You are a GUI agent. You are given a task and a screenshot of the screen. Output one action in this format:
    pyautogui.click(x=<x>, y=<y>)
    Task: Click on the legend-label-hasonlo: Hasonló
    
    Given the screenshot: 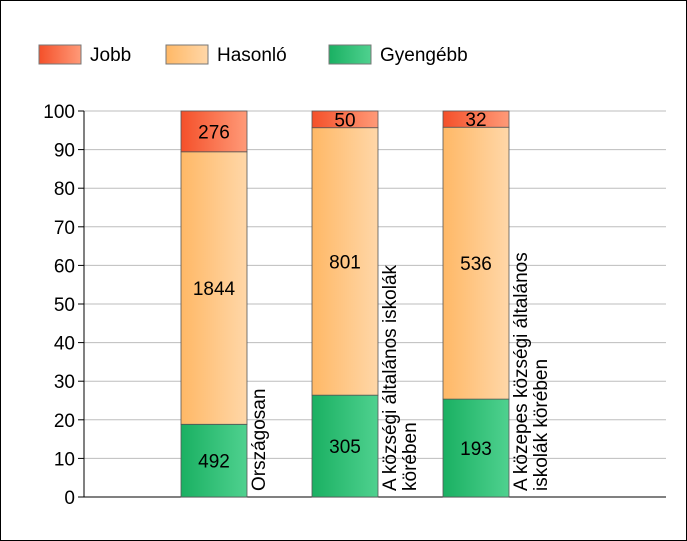 What is the action you would take?
    pyautogui.click(x=252, y=55)
    